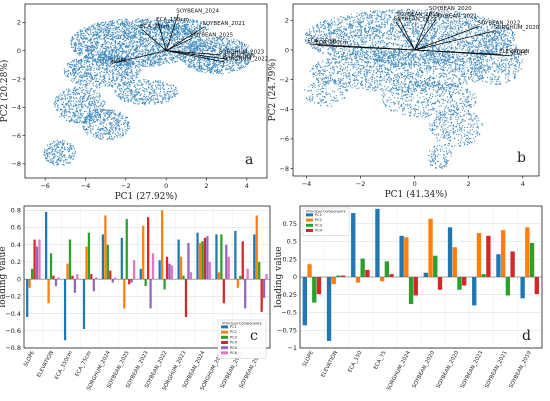  Describe the element at coordinates (416, 194) in the screenshot. I see `x-axis-label: PC1 (41.34%)` at that location.